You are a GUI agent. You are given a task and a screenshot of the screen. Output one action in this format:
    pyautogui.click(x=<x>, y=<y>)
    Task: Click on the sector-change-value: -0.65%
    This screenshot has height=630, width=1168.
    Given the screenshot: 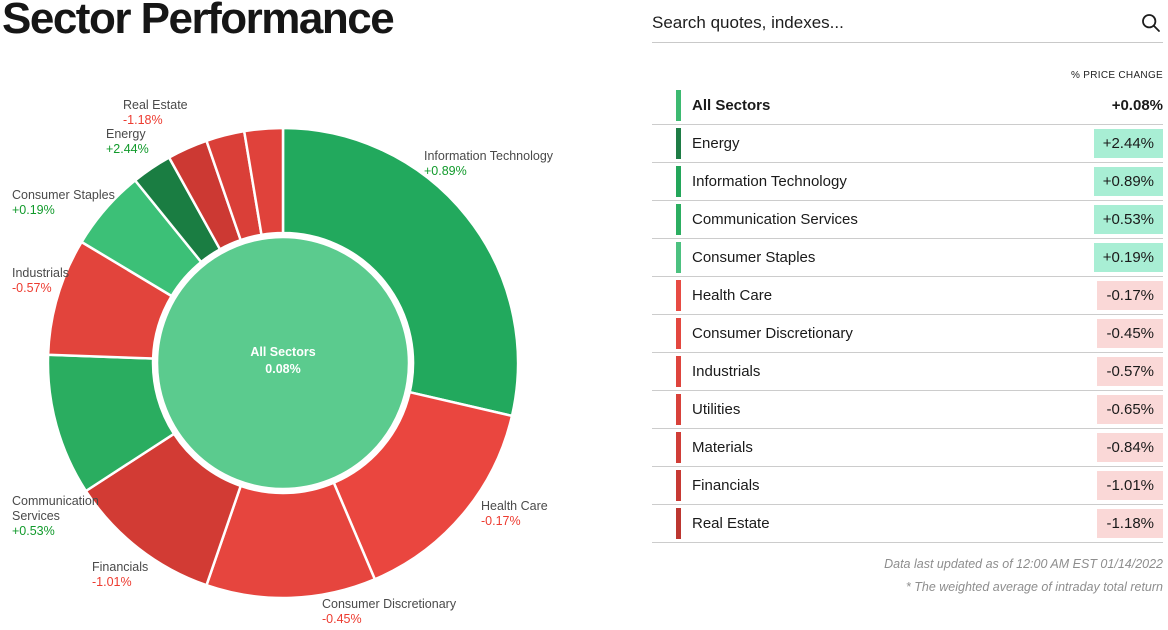 What is the action you would take?
    pyautogui.click(x=1130, y=409)
    